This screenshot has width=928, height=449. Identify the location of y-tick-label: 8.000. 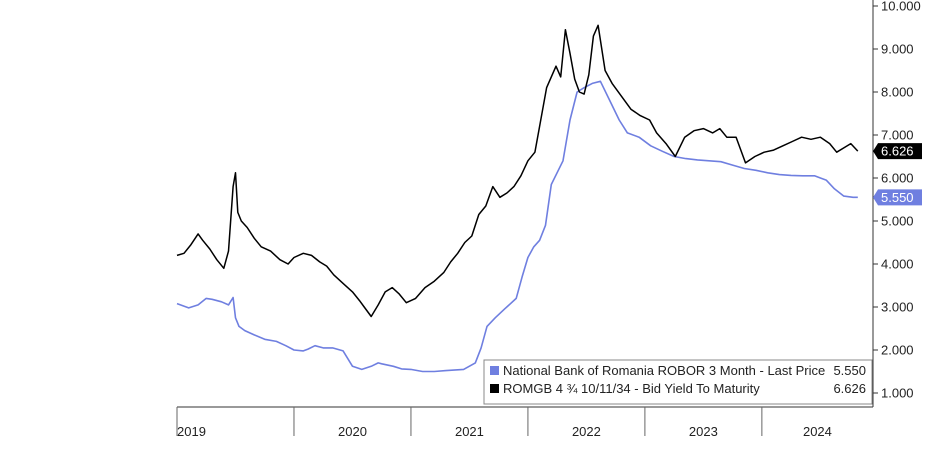
(897, 92).